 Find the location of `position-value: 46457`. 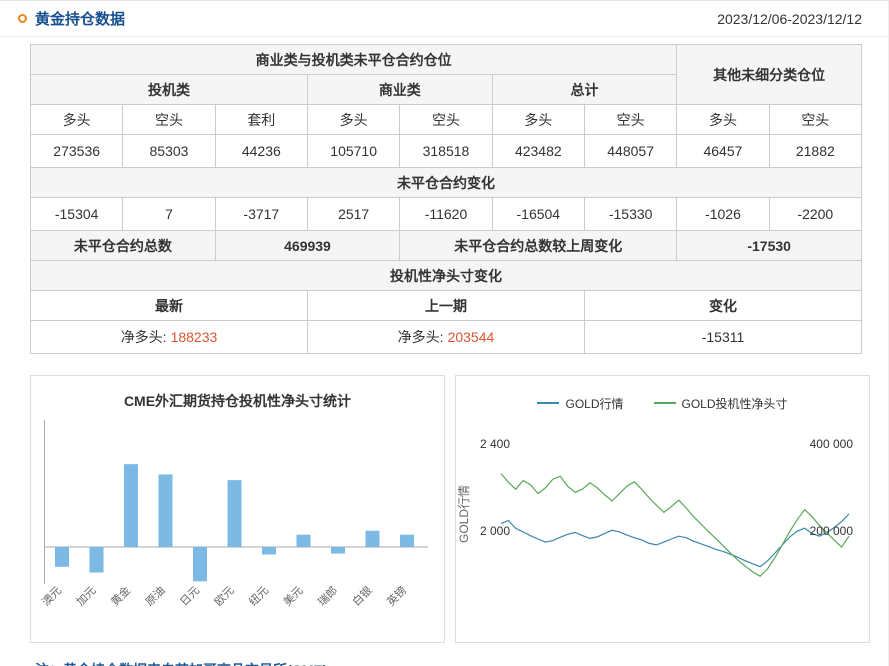

position-value: 46457 is located at coordinates (723, 151).